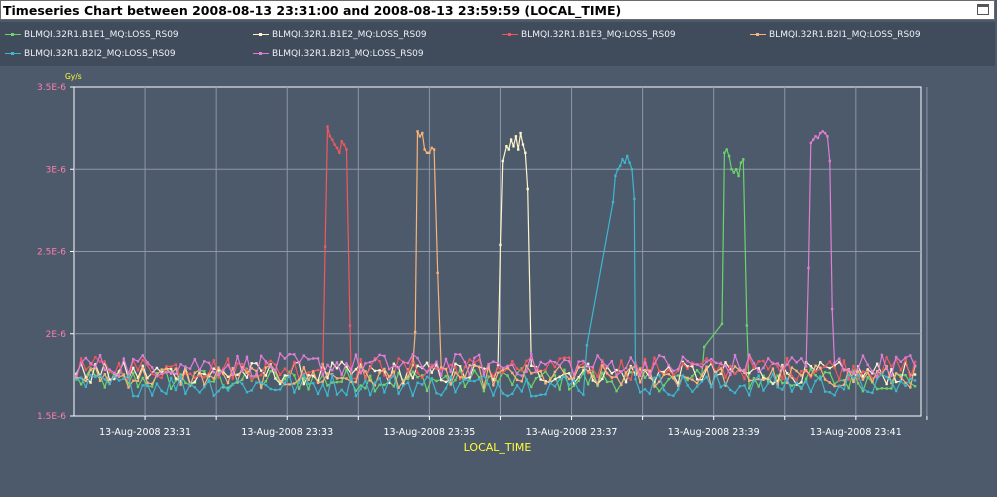 Image resolution: width=997 pixels, height=497 pixels. Describe the element at coordinates (338, 54) in the screenshot. I see `legend-item: BLMQI.32R1.B2I3_MQ:LOSS_RS09` at that location.